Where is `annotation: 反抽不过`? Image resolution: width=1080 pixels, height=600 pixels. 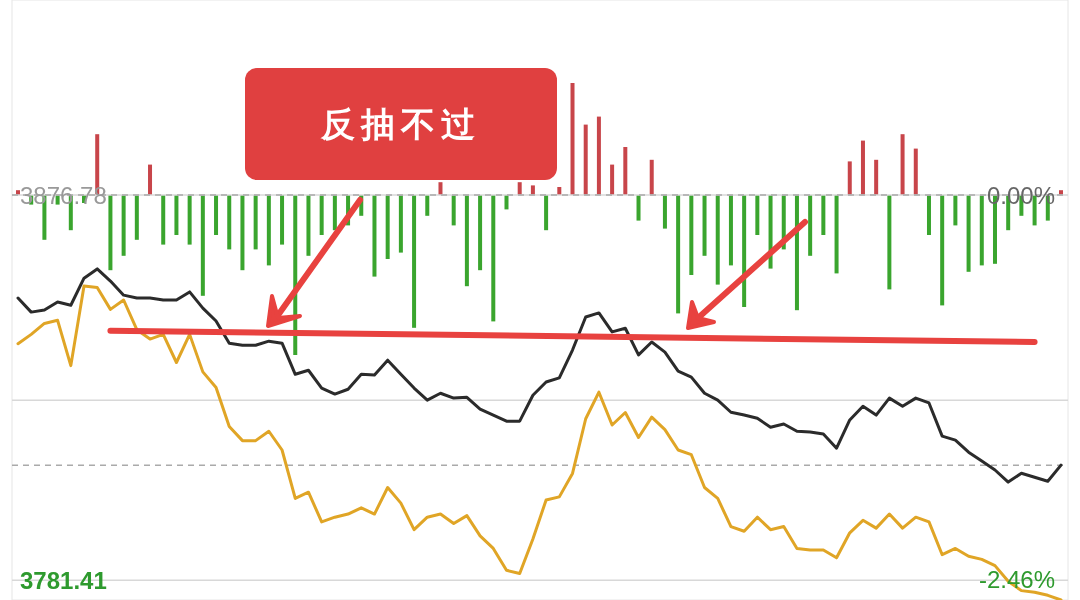
annotation: 反抽不过 is located at coordinates (400, 124).